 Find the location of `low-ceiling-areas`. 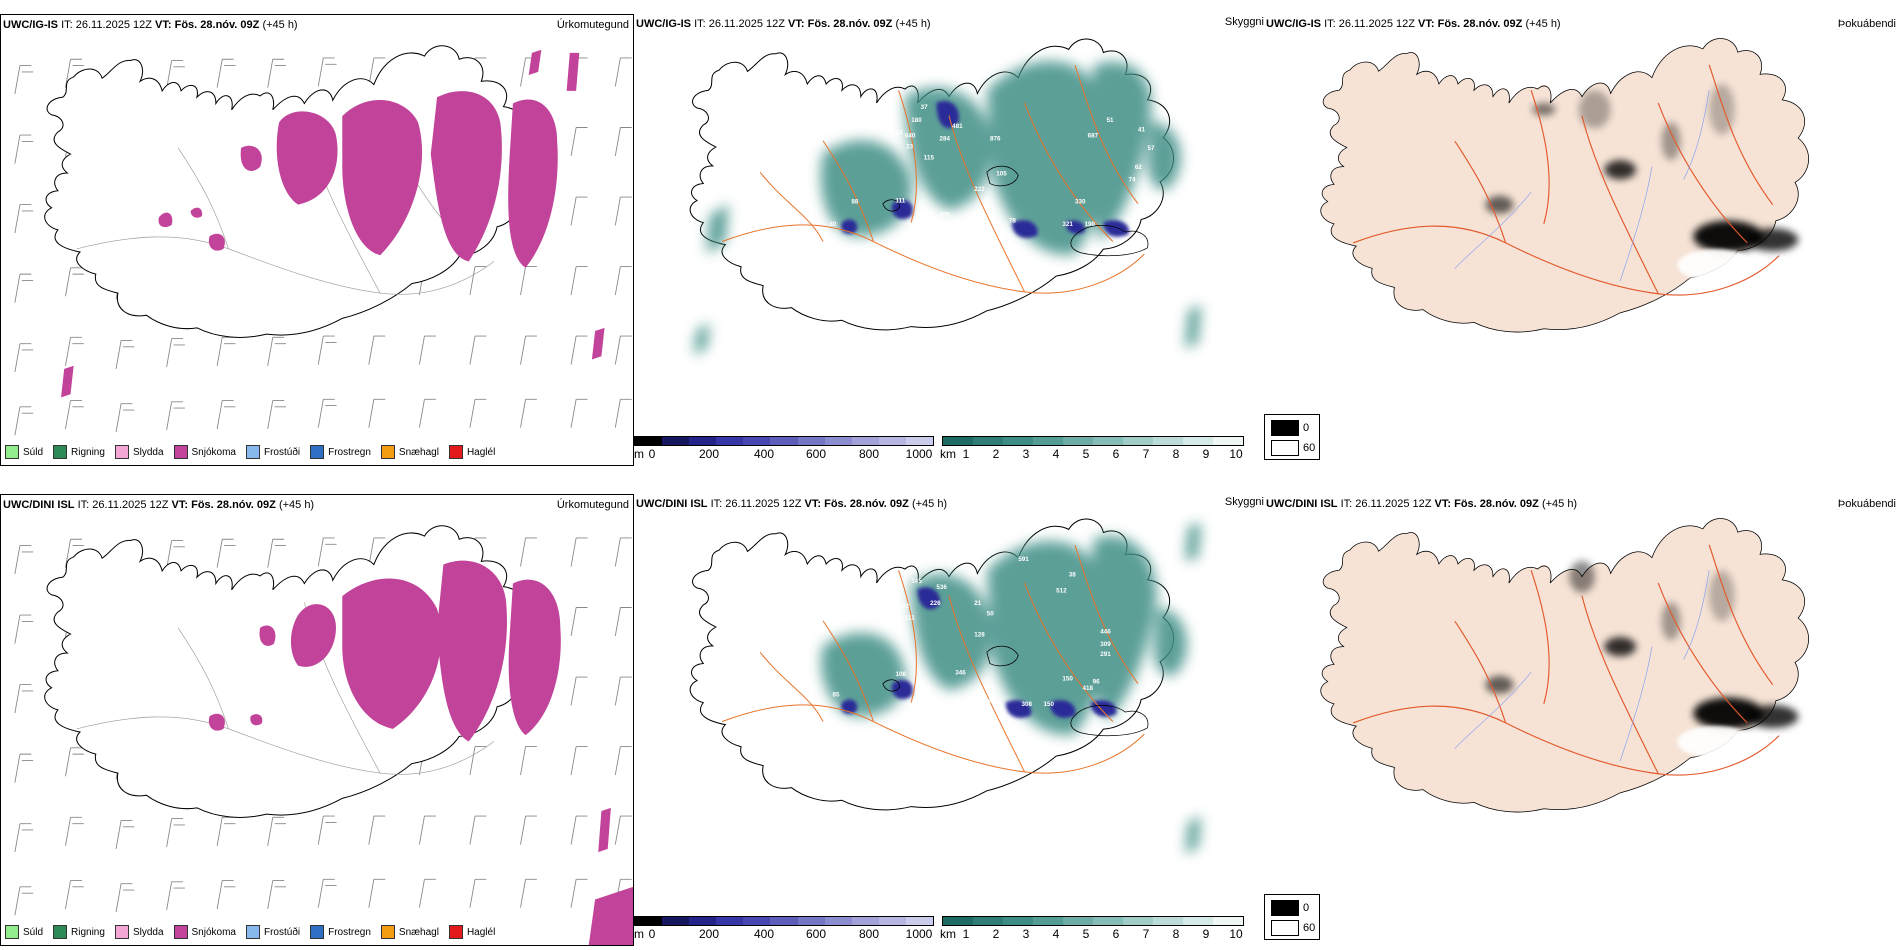

low-ceiling-areas is located at coordinates (979, 652).